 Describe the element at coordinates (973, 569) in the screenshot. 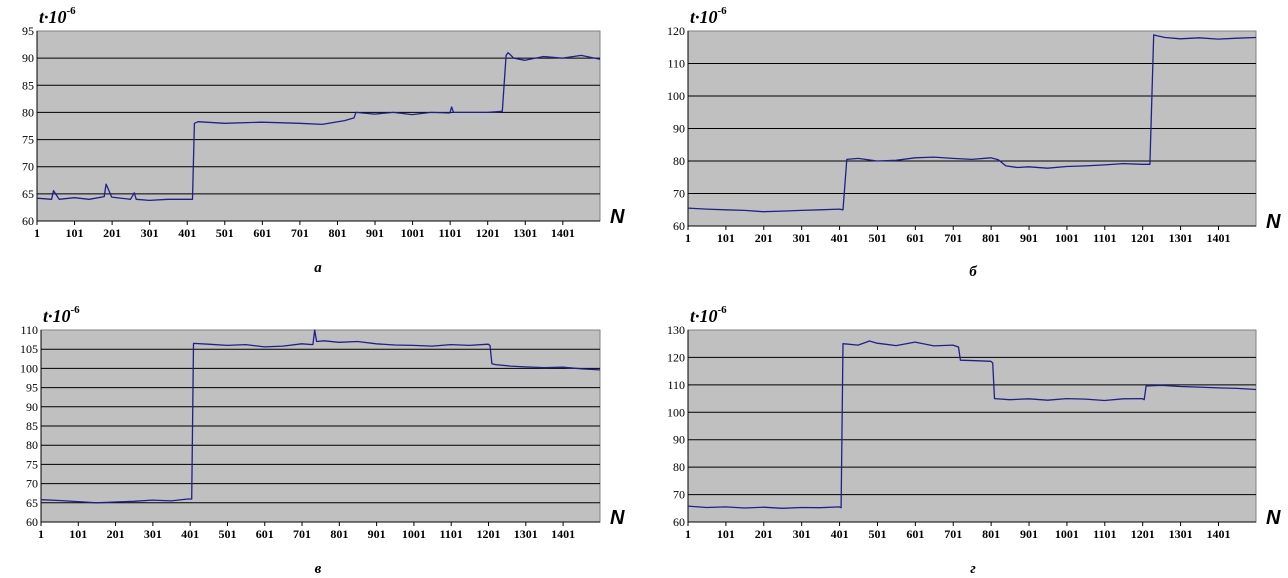

I see `panel-caption: г` at that location.